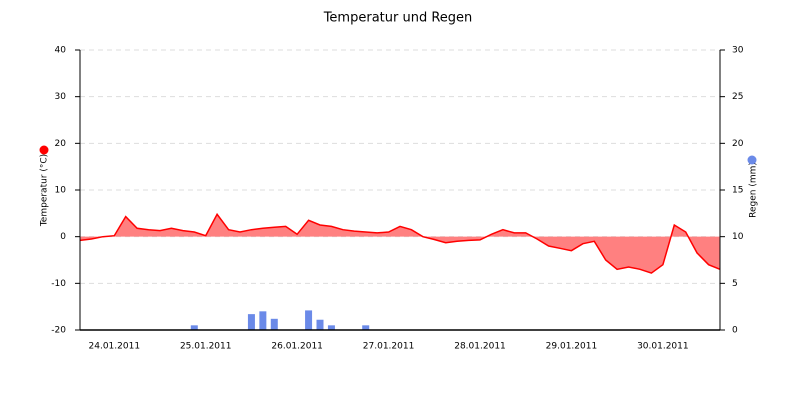 This screenshot has height=400, width=800. What do you see at coordinates (61, 51) in the screenshot?
I see `y-tick-label: 40` at bounding box center [61, 51].